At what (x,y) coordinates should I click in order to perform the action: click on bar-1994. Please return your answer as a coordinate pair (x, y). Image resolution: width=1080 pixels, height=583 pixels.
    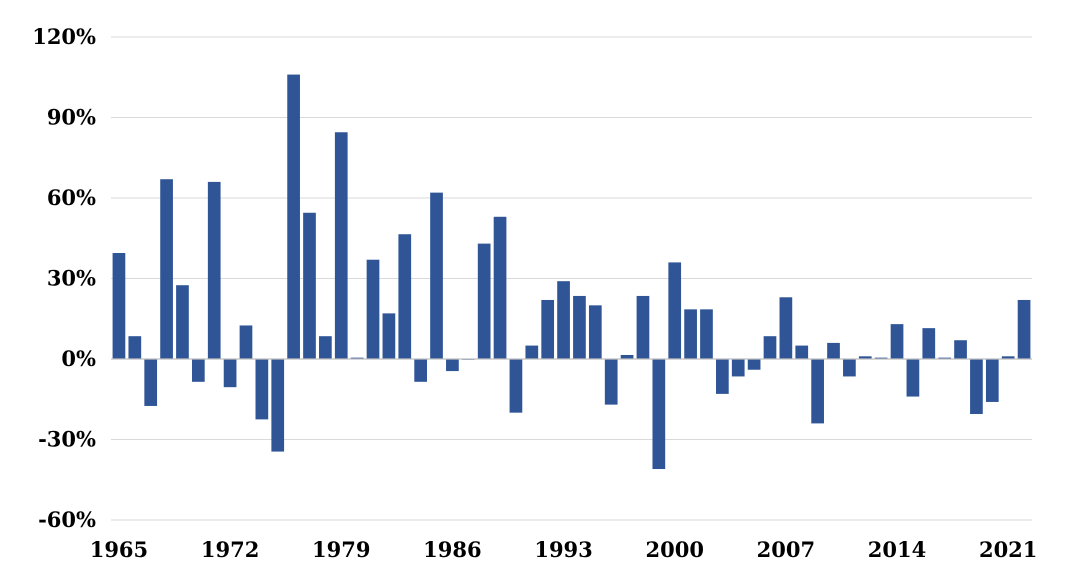
    Looking at the image, I should click on (579, 327).